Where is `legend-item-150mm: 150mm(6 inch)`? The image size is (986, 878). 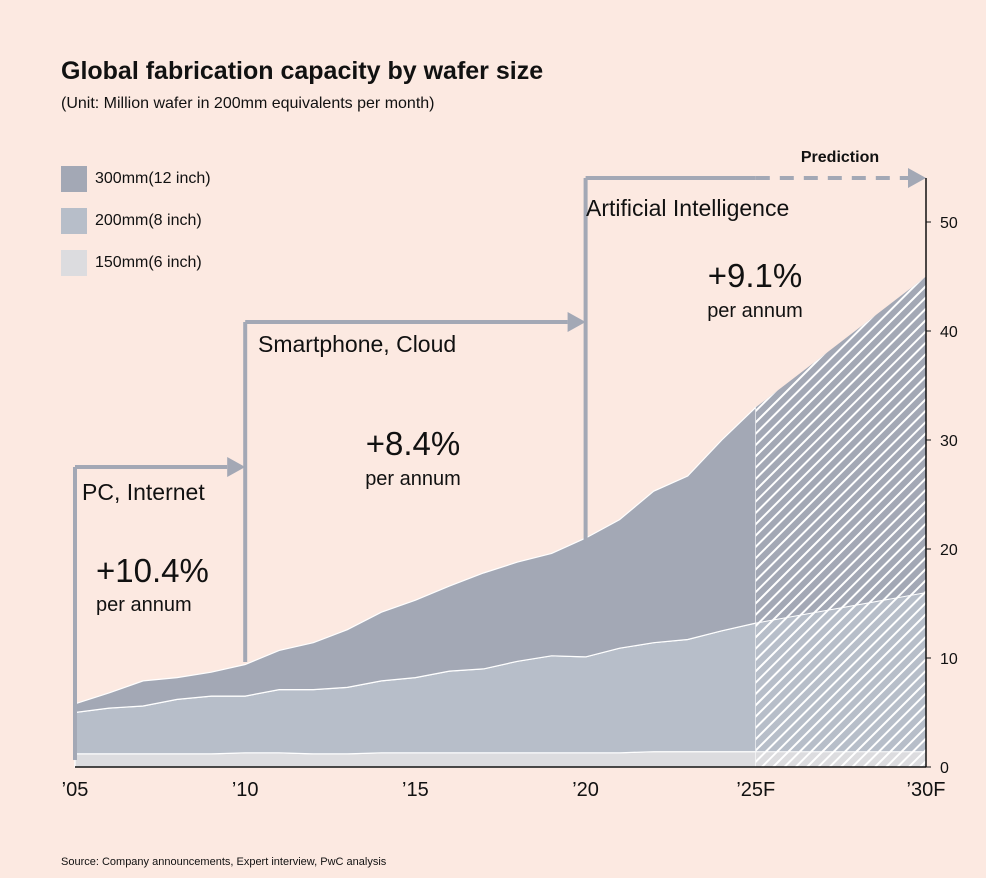
legend-item-150mm: 150mm(6 inch) is located at coordinates (136, 263).